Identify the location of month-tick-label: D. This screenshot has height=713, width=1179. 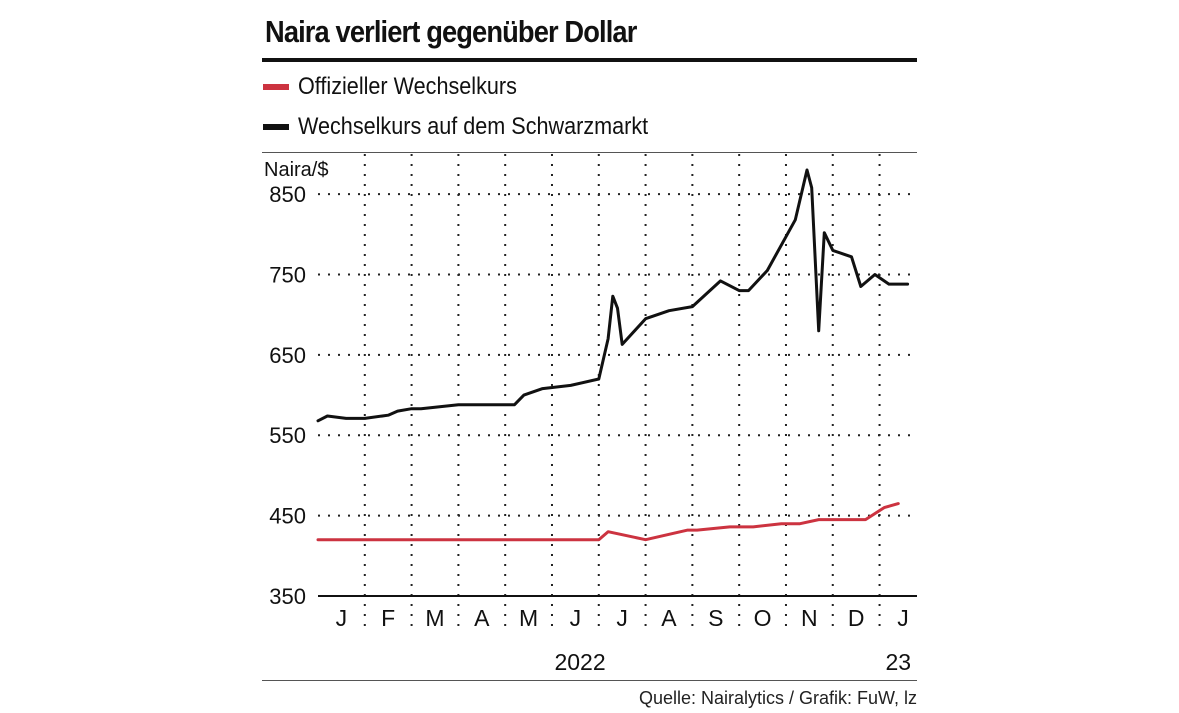
(856, 618).